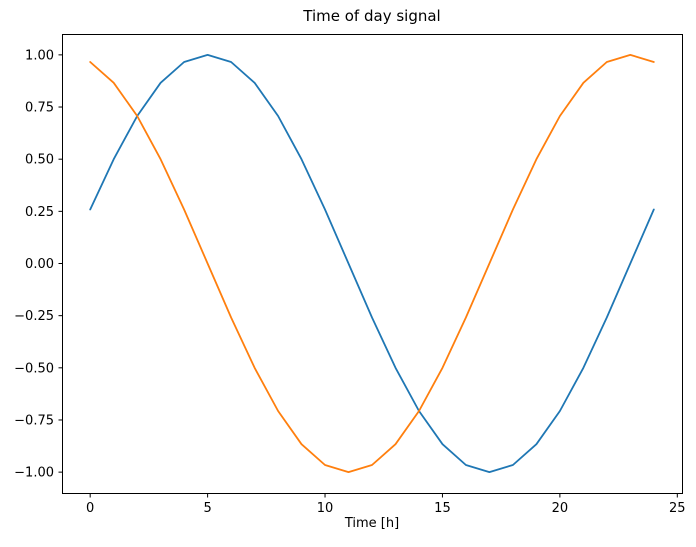 This screenshot has height=547, width=696. Describe the element at coordinates (39, 55) in the screenshot. I see `y-tick-label: 1.00` at that location.